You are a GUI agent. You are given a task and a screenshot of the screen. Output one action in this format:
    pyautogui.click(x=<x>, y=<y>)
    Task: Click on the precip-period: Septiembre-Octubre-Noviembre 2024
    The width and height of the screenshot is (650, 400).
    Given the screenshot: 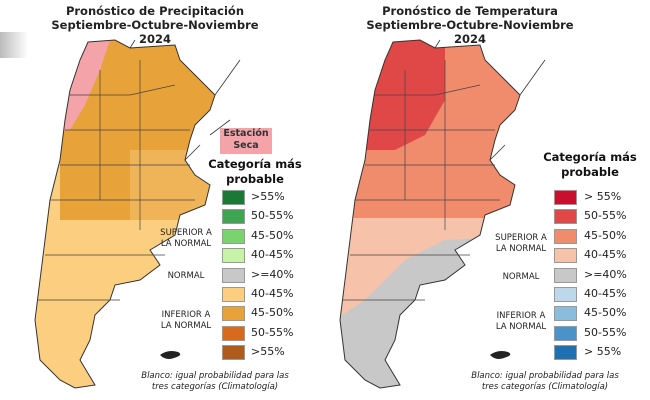 What is the action you would take?
    pyautogui.click(x=155, y=32)
    